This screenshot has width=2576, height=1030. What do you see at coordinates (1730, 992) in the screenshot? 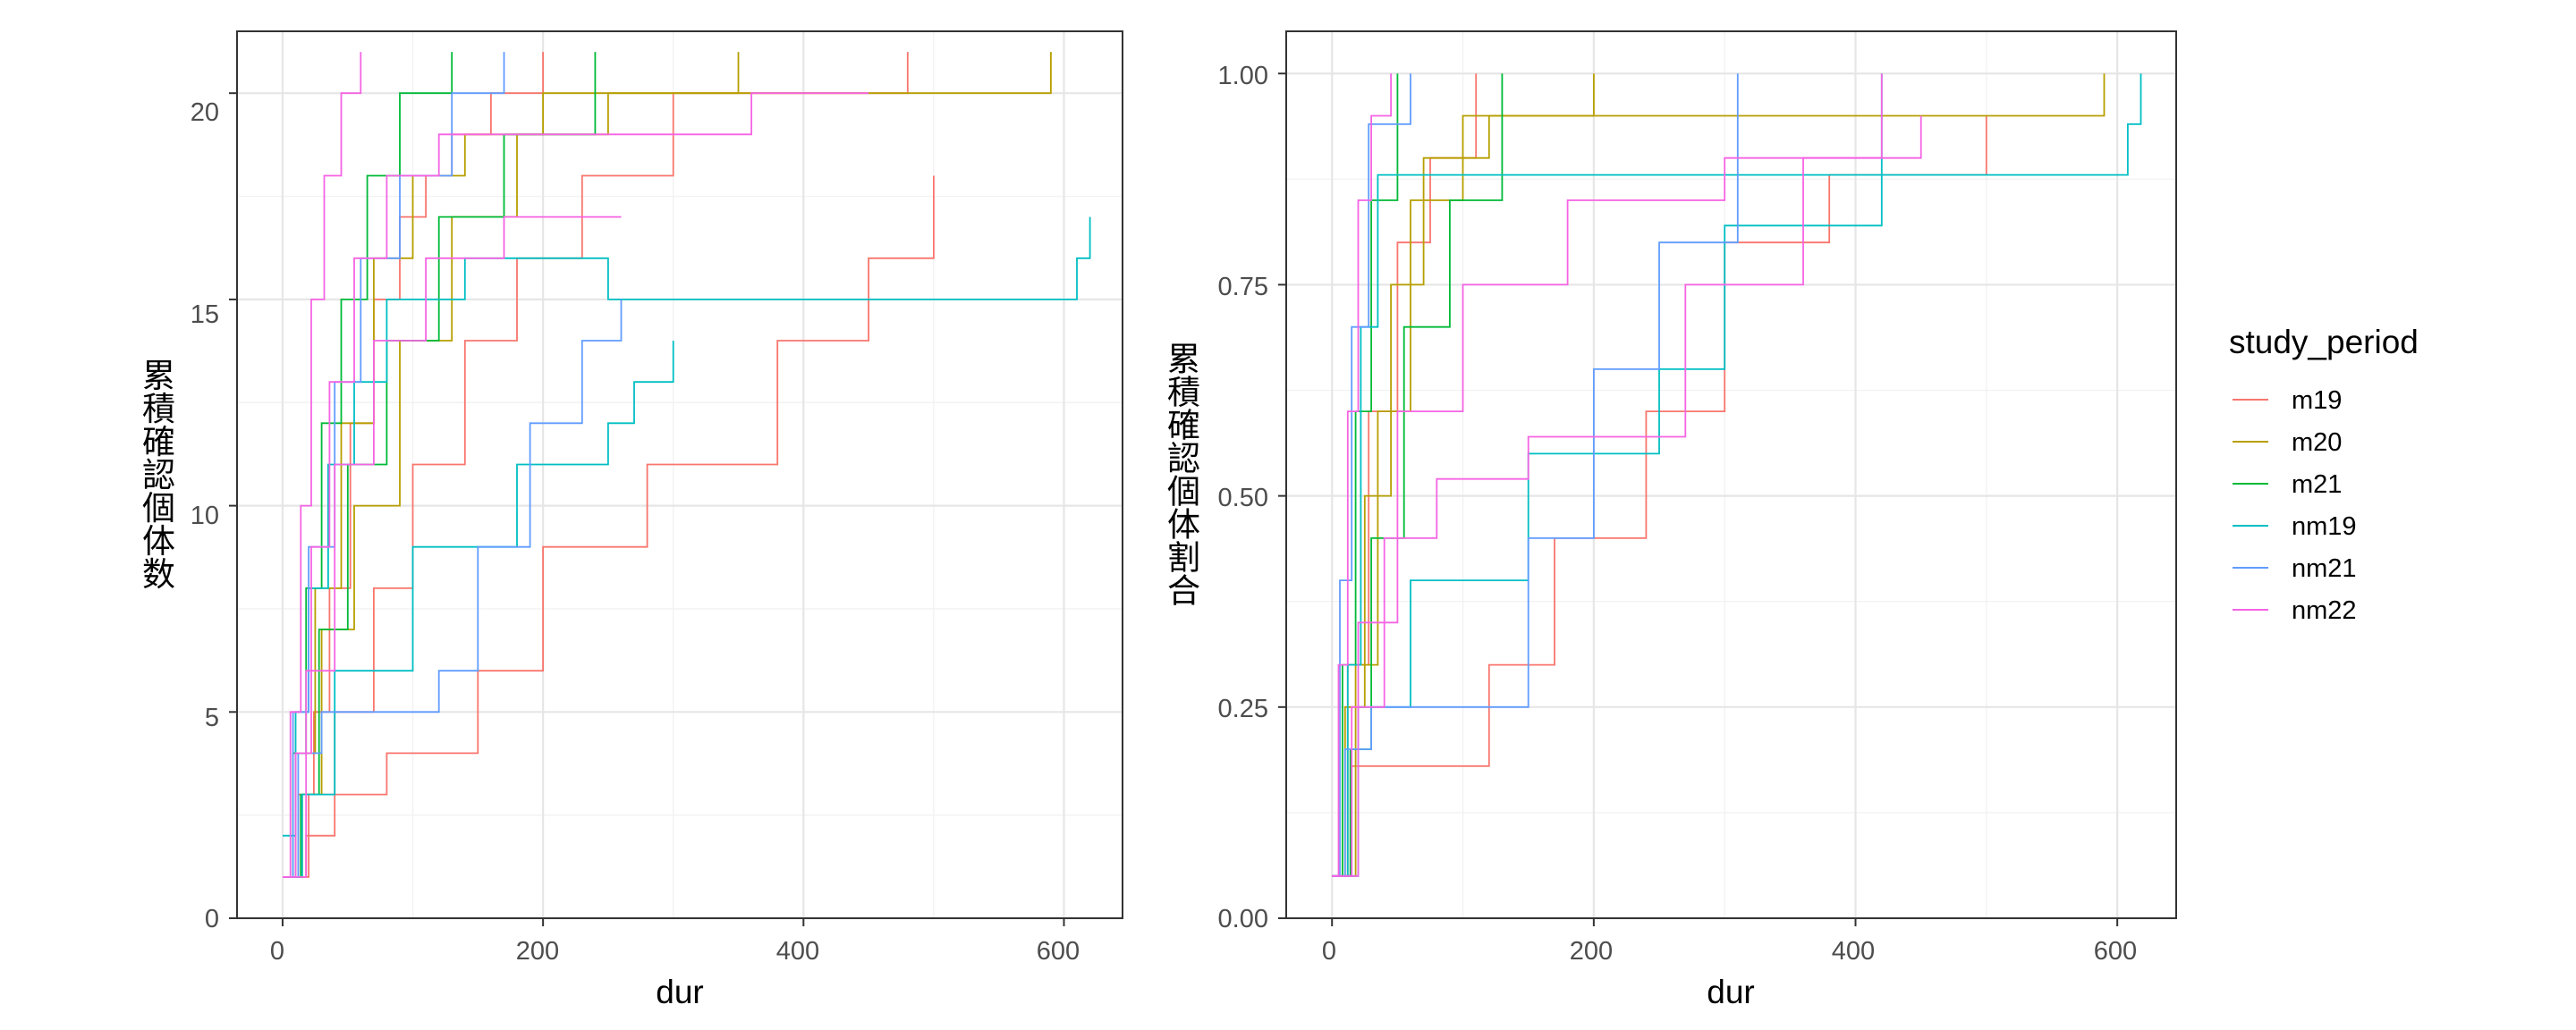
I see `right-x-axis-title: dur` at bounding box center [1730, 992].